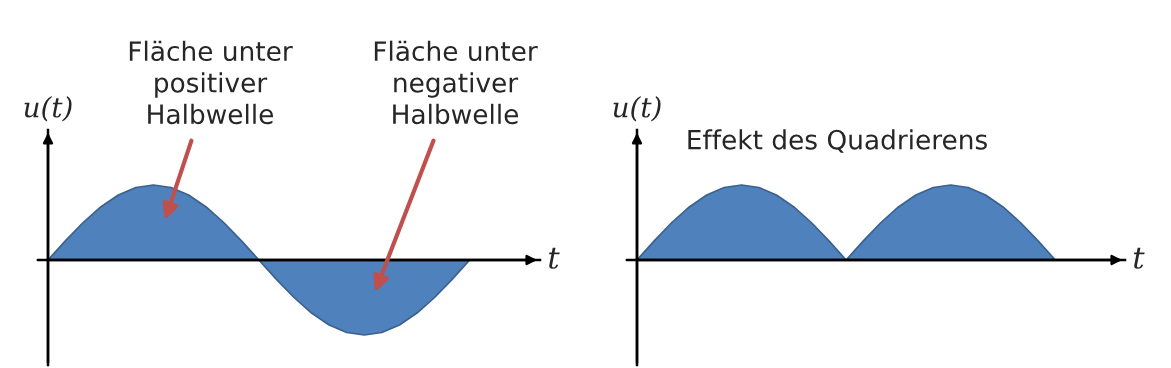 The image size is (1171, 368). What do you see at coordinates (837, 141) in the screenshot?
I see `chart-title: Effekt des Quadrierens` at bounding box center [837, 141].